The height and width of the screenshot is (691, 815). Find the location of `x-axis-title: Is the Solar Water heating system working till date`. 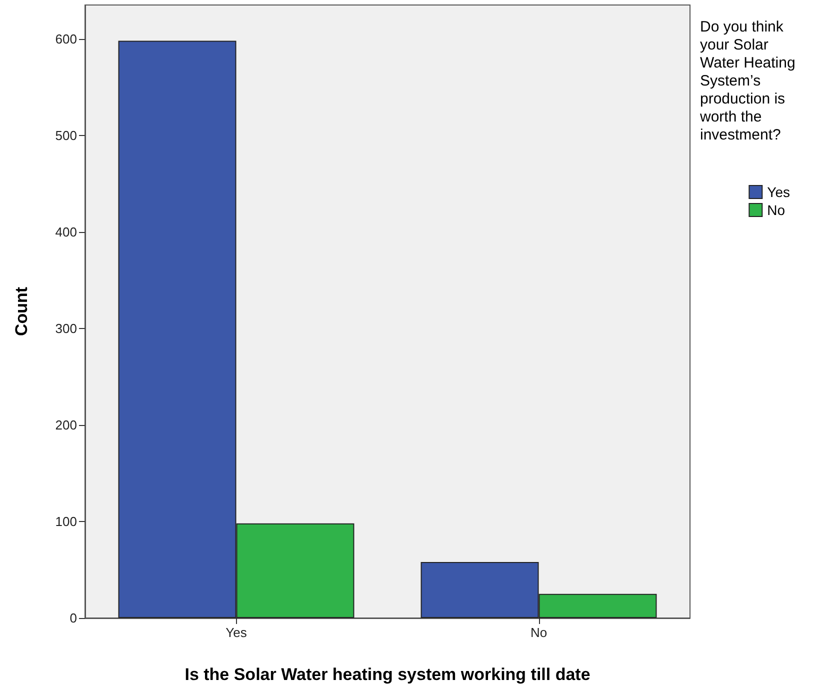

x-axis-title: Is the Solar Water heating system working till date is located at coordinates (387, 674).